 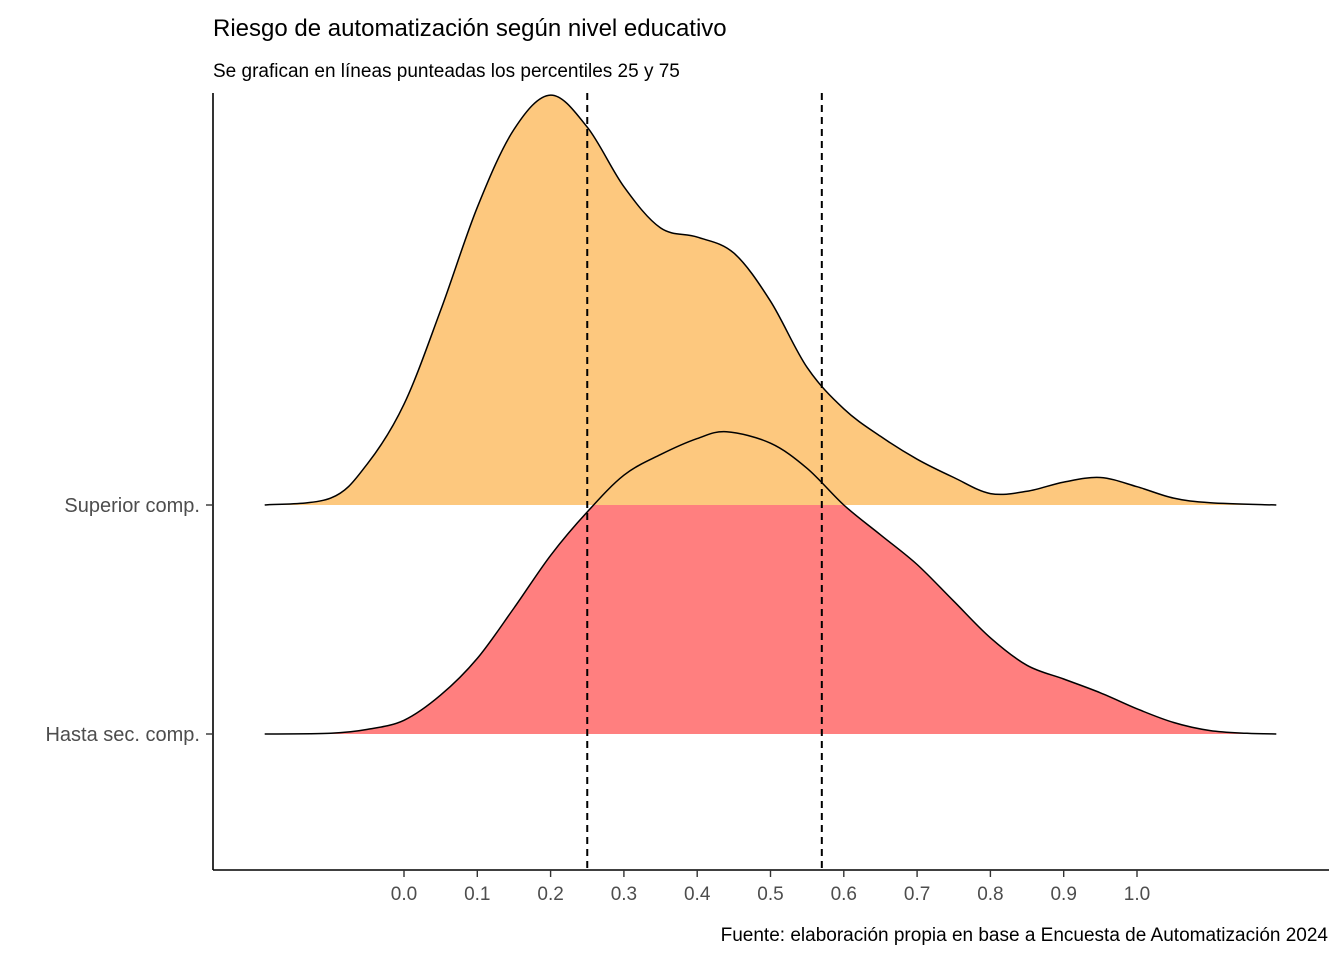 What do you see at coordinates (1063, 894) in the screenshot?
I see `x-tick-label: 0.9` at bounding box center [1063, 894].